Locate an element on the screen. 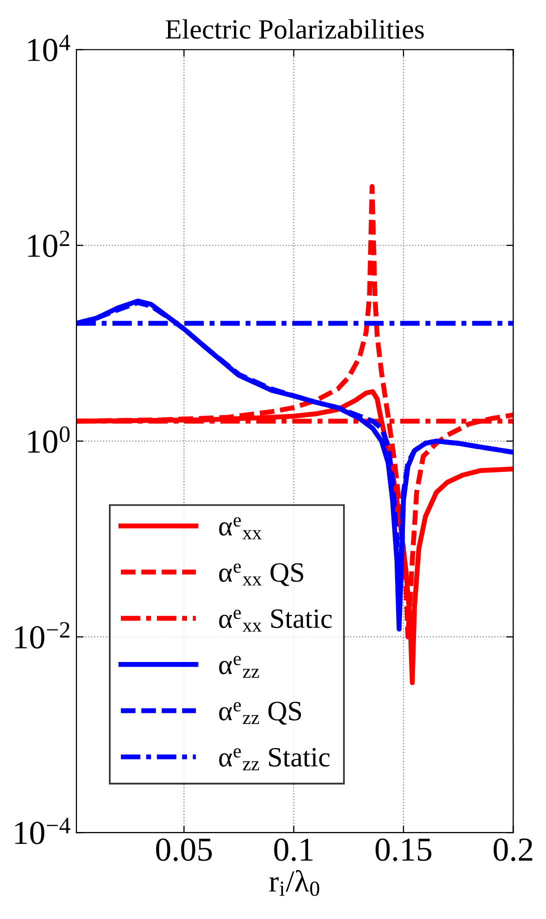 The image size is (546, 919). legend-label: α$^{e}$$_{xx}$ QS is located at coordinates (261, 574).